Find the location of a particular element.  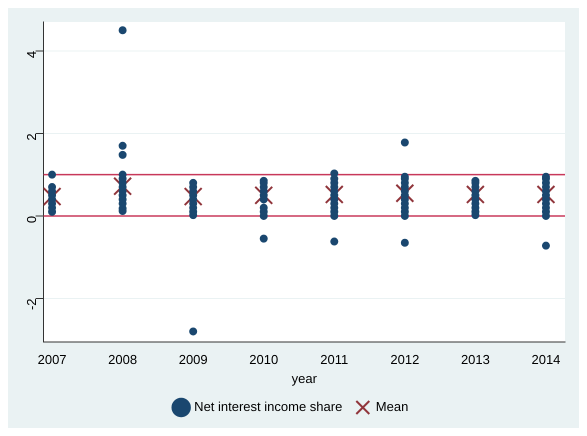

y-tick-label: 0 is located at coordinates (32, 220).